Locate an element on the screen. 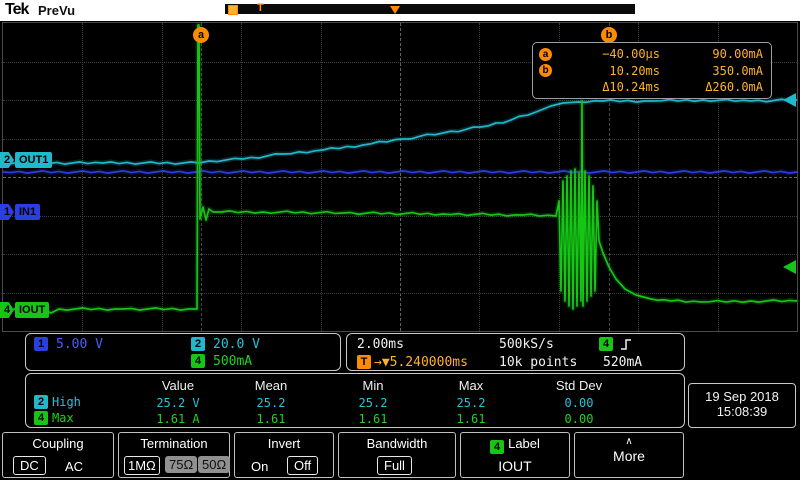  channel-2-scale: 20.0 V is located at coordinates (236, 344).